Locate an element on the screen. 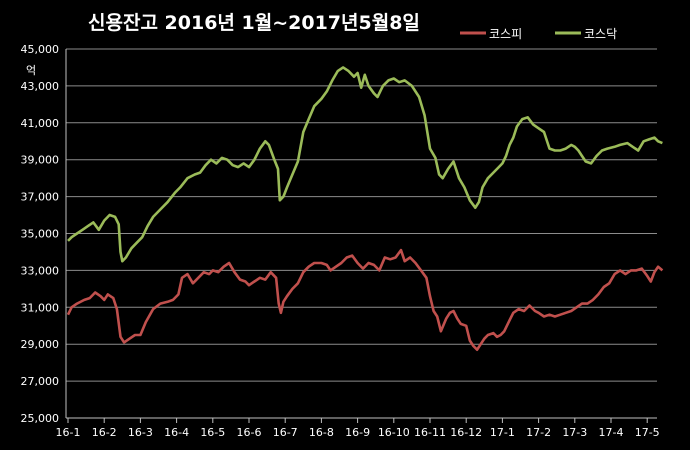 The height and width of the screenshot is (450, 690). y-tick-label: 25,000 is located at coordinates (40, 418).